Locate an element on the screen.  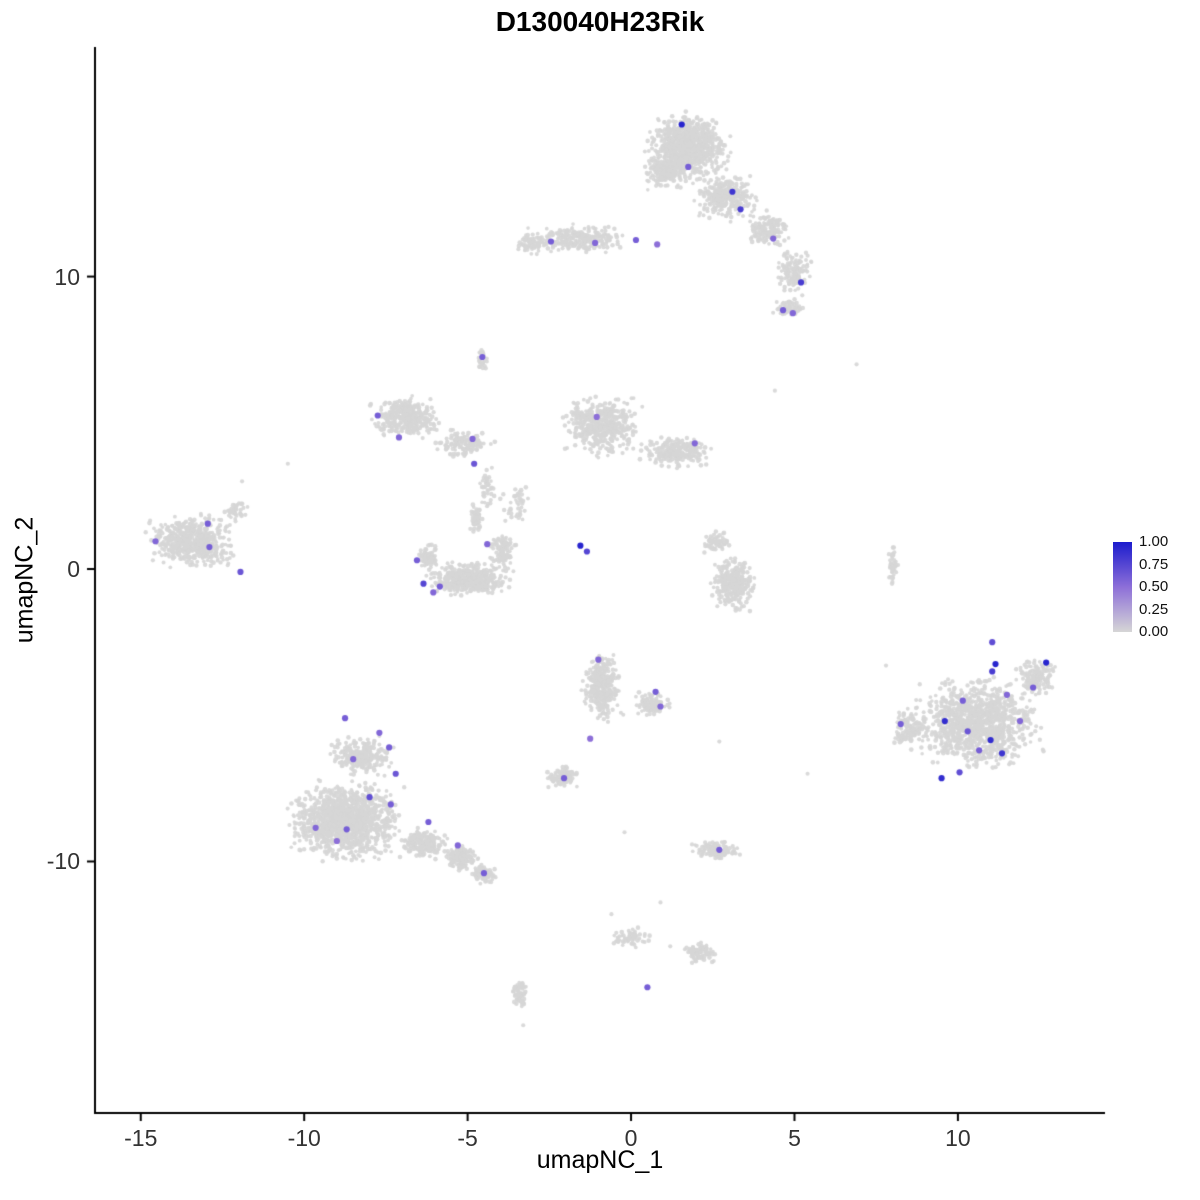
legend-tick-label: 0.25 is located at coordinates (1154, 609).